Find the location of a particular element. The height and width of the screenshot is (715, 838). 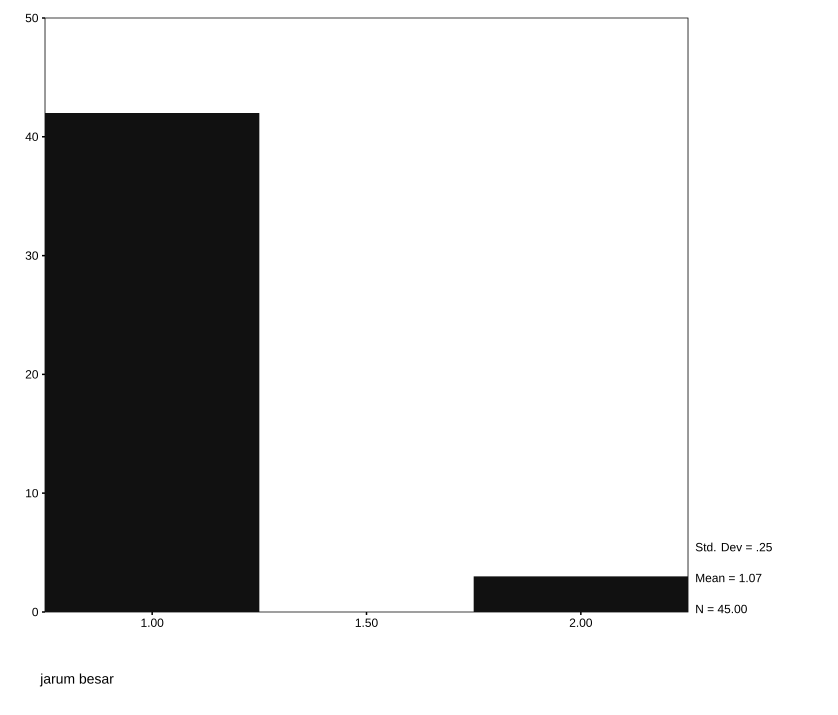

y-tick-label: 50 is located at coordinates (32, 18).